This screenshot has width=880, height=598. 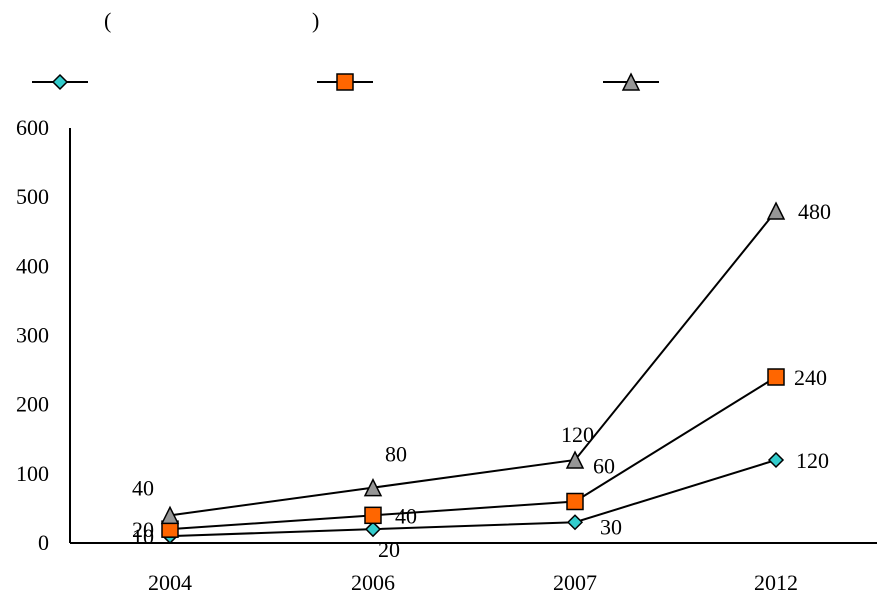 I want to click on data-label: 60, so click(x=604, y=466).